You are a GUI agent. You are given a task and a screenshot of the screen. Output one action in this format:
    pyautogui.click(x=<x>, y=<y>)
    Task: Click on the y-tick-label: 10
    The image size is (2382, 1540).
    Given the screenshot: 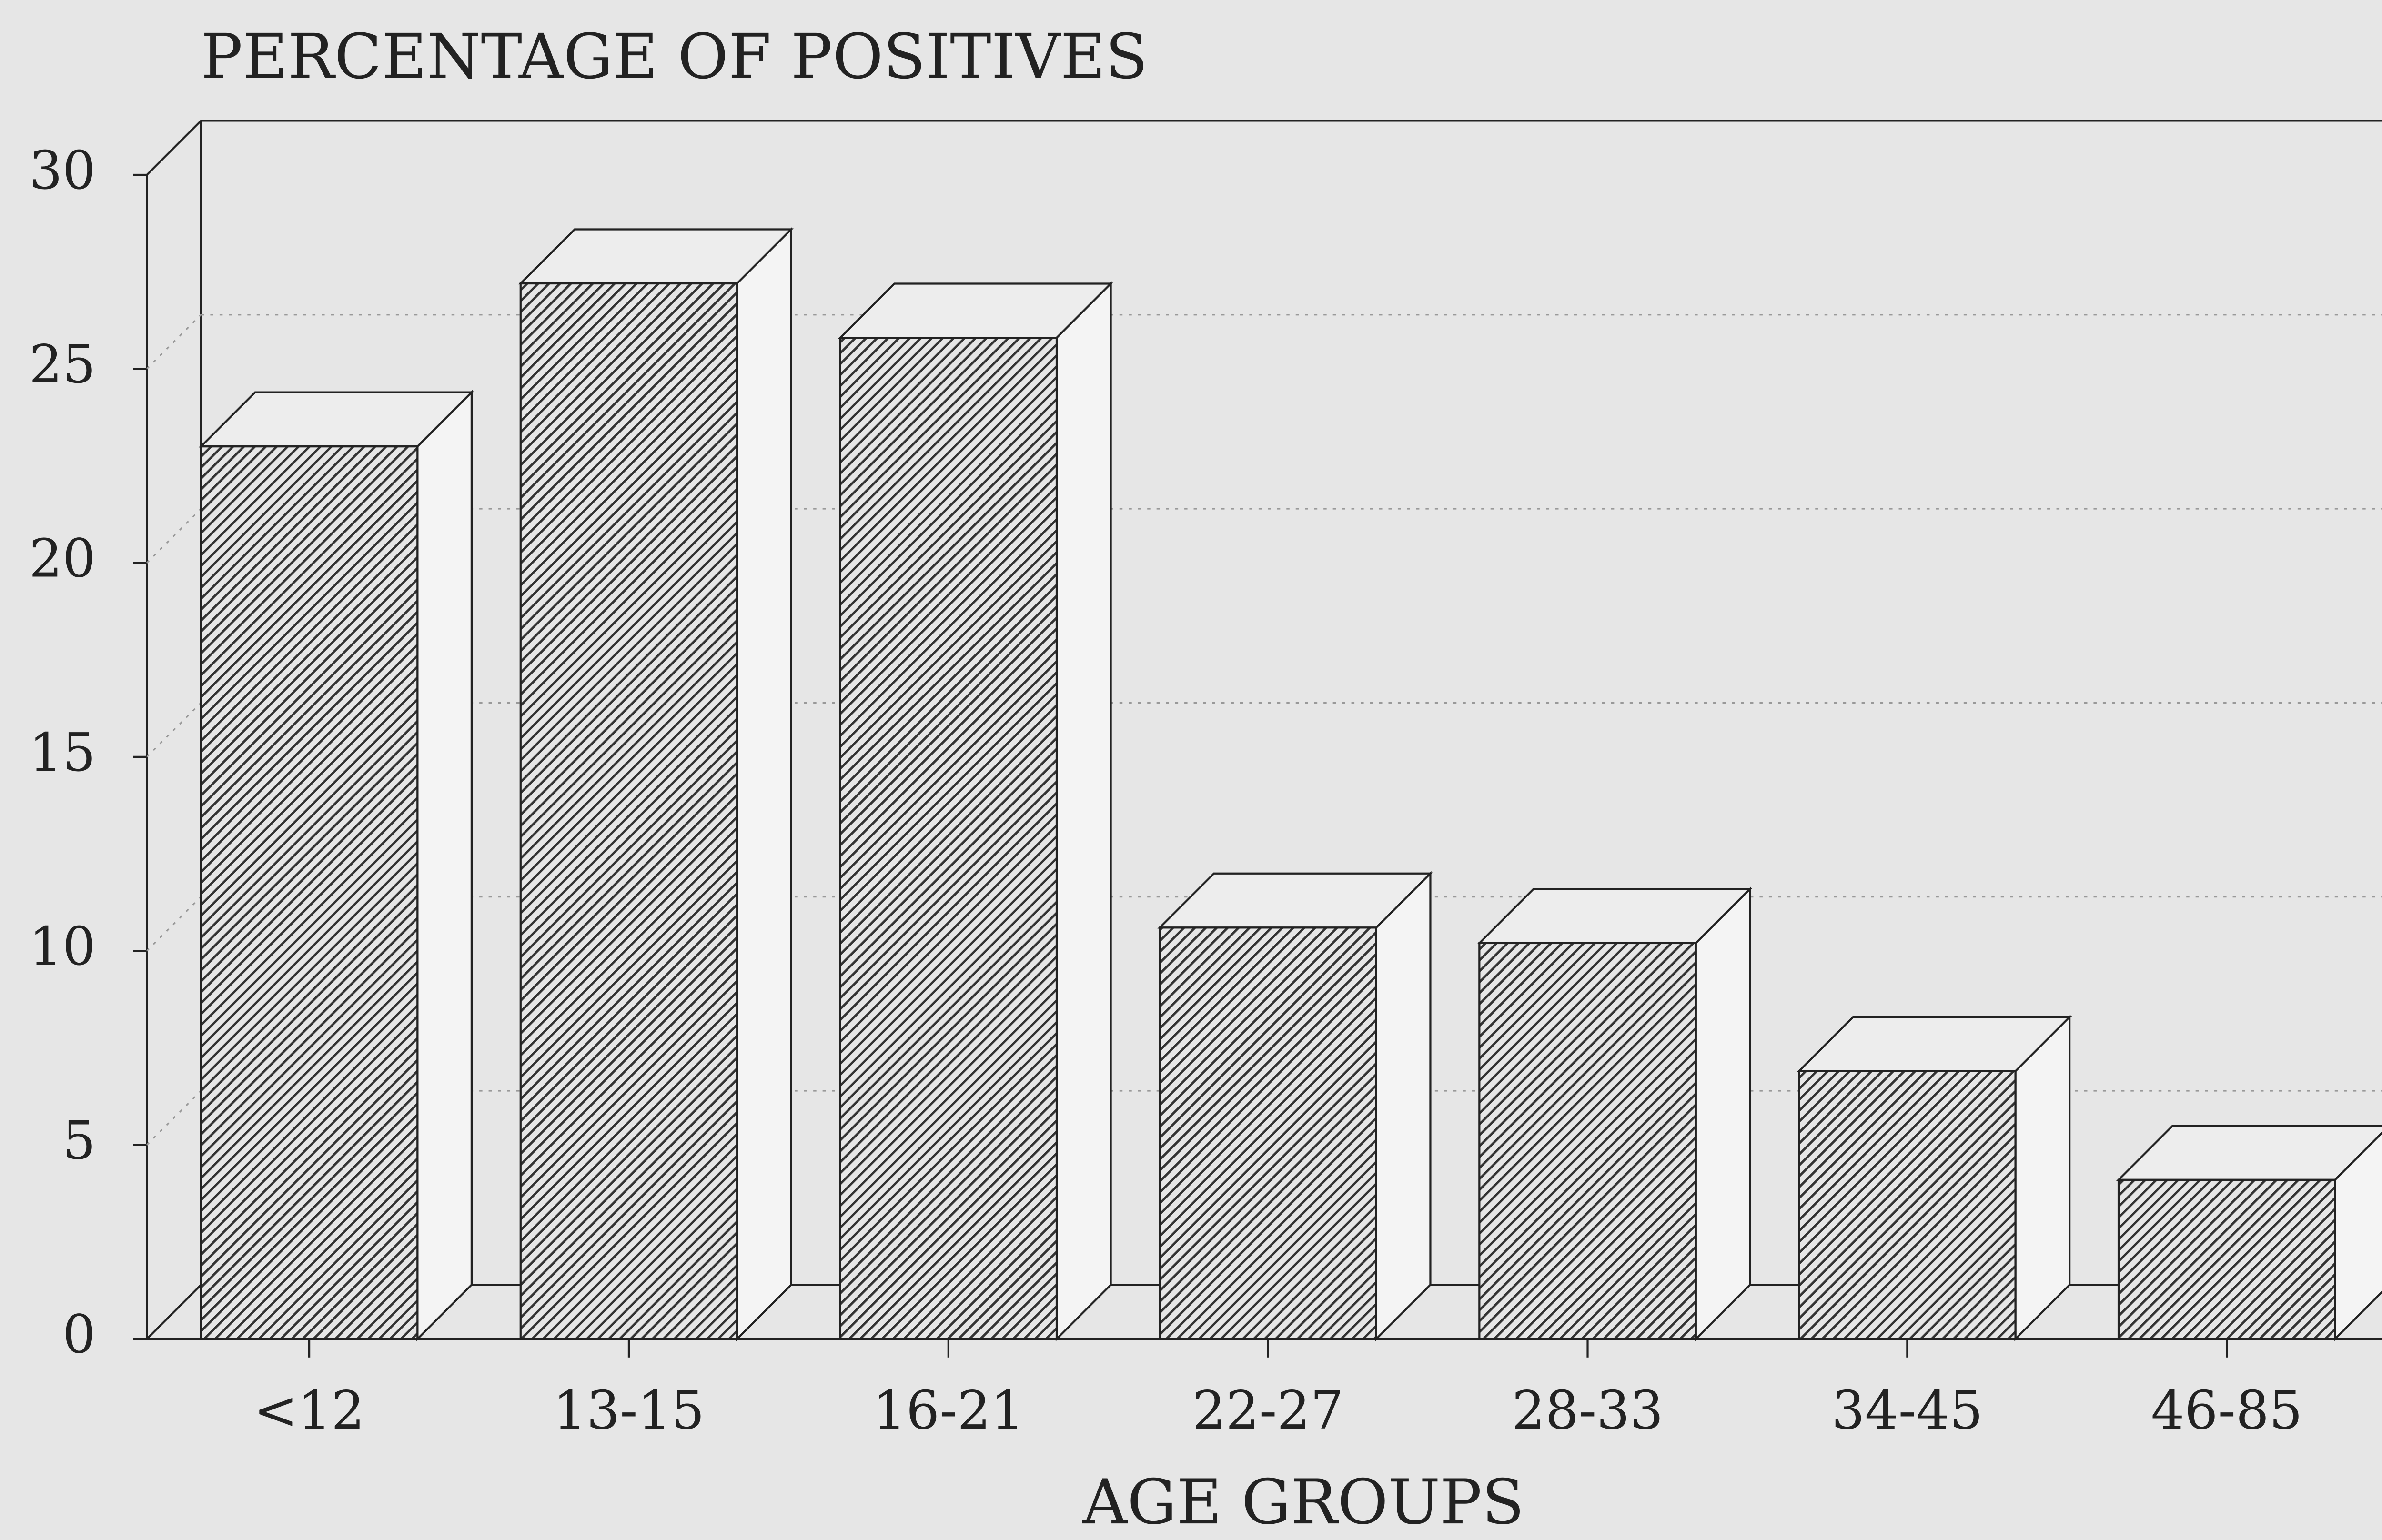 What is the action you would take?
    pyautogui.click(x=63, y=947)
    